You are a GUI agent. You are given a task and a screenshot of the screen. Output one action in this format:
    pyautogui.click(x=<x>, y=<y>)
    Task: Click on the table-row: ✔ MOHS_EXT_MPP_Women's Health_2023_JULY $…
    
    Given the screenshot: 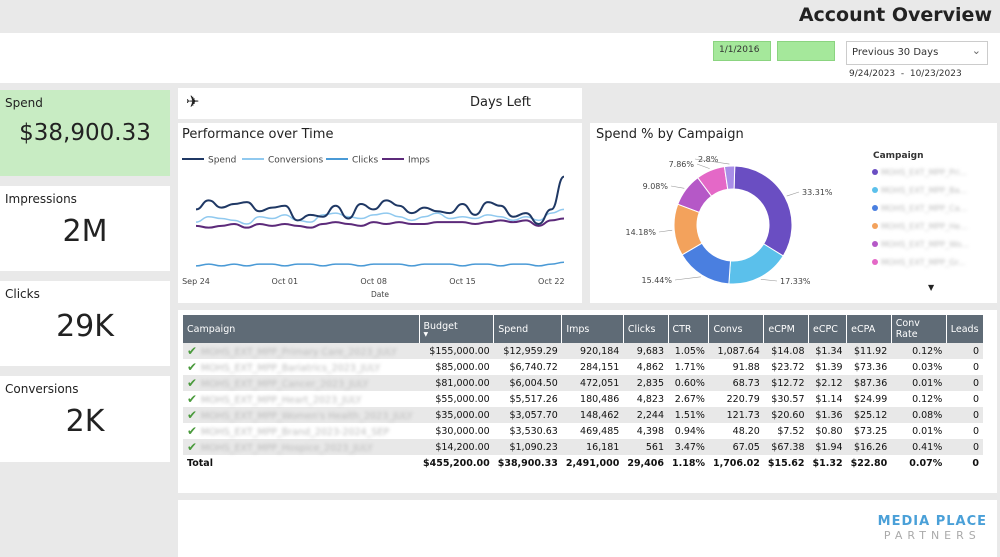 What is the action you would take?
    pyautogui.click(x=583, y=415)
    